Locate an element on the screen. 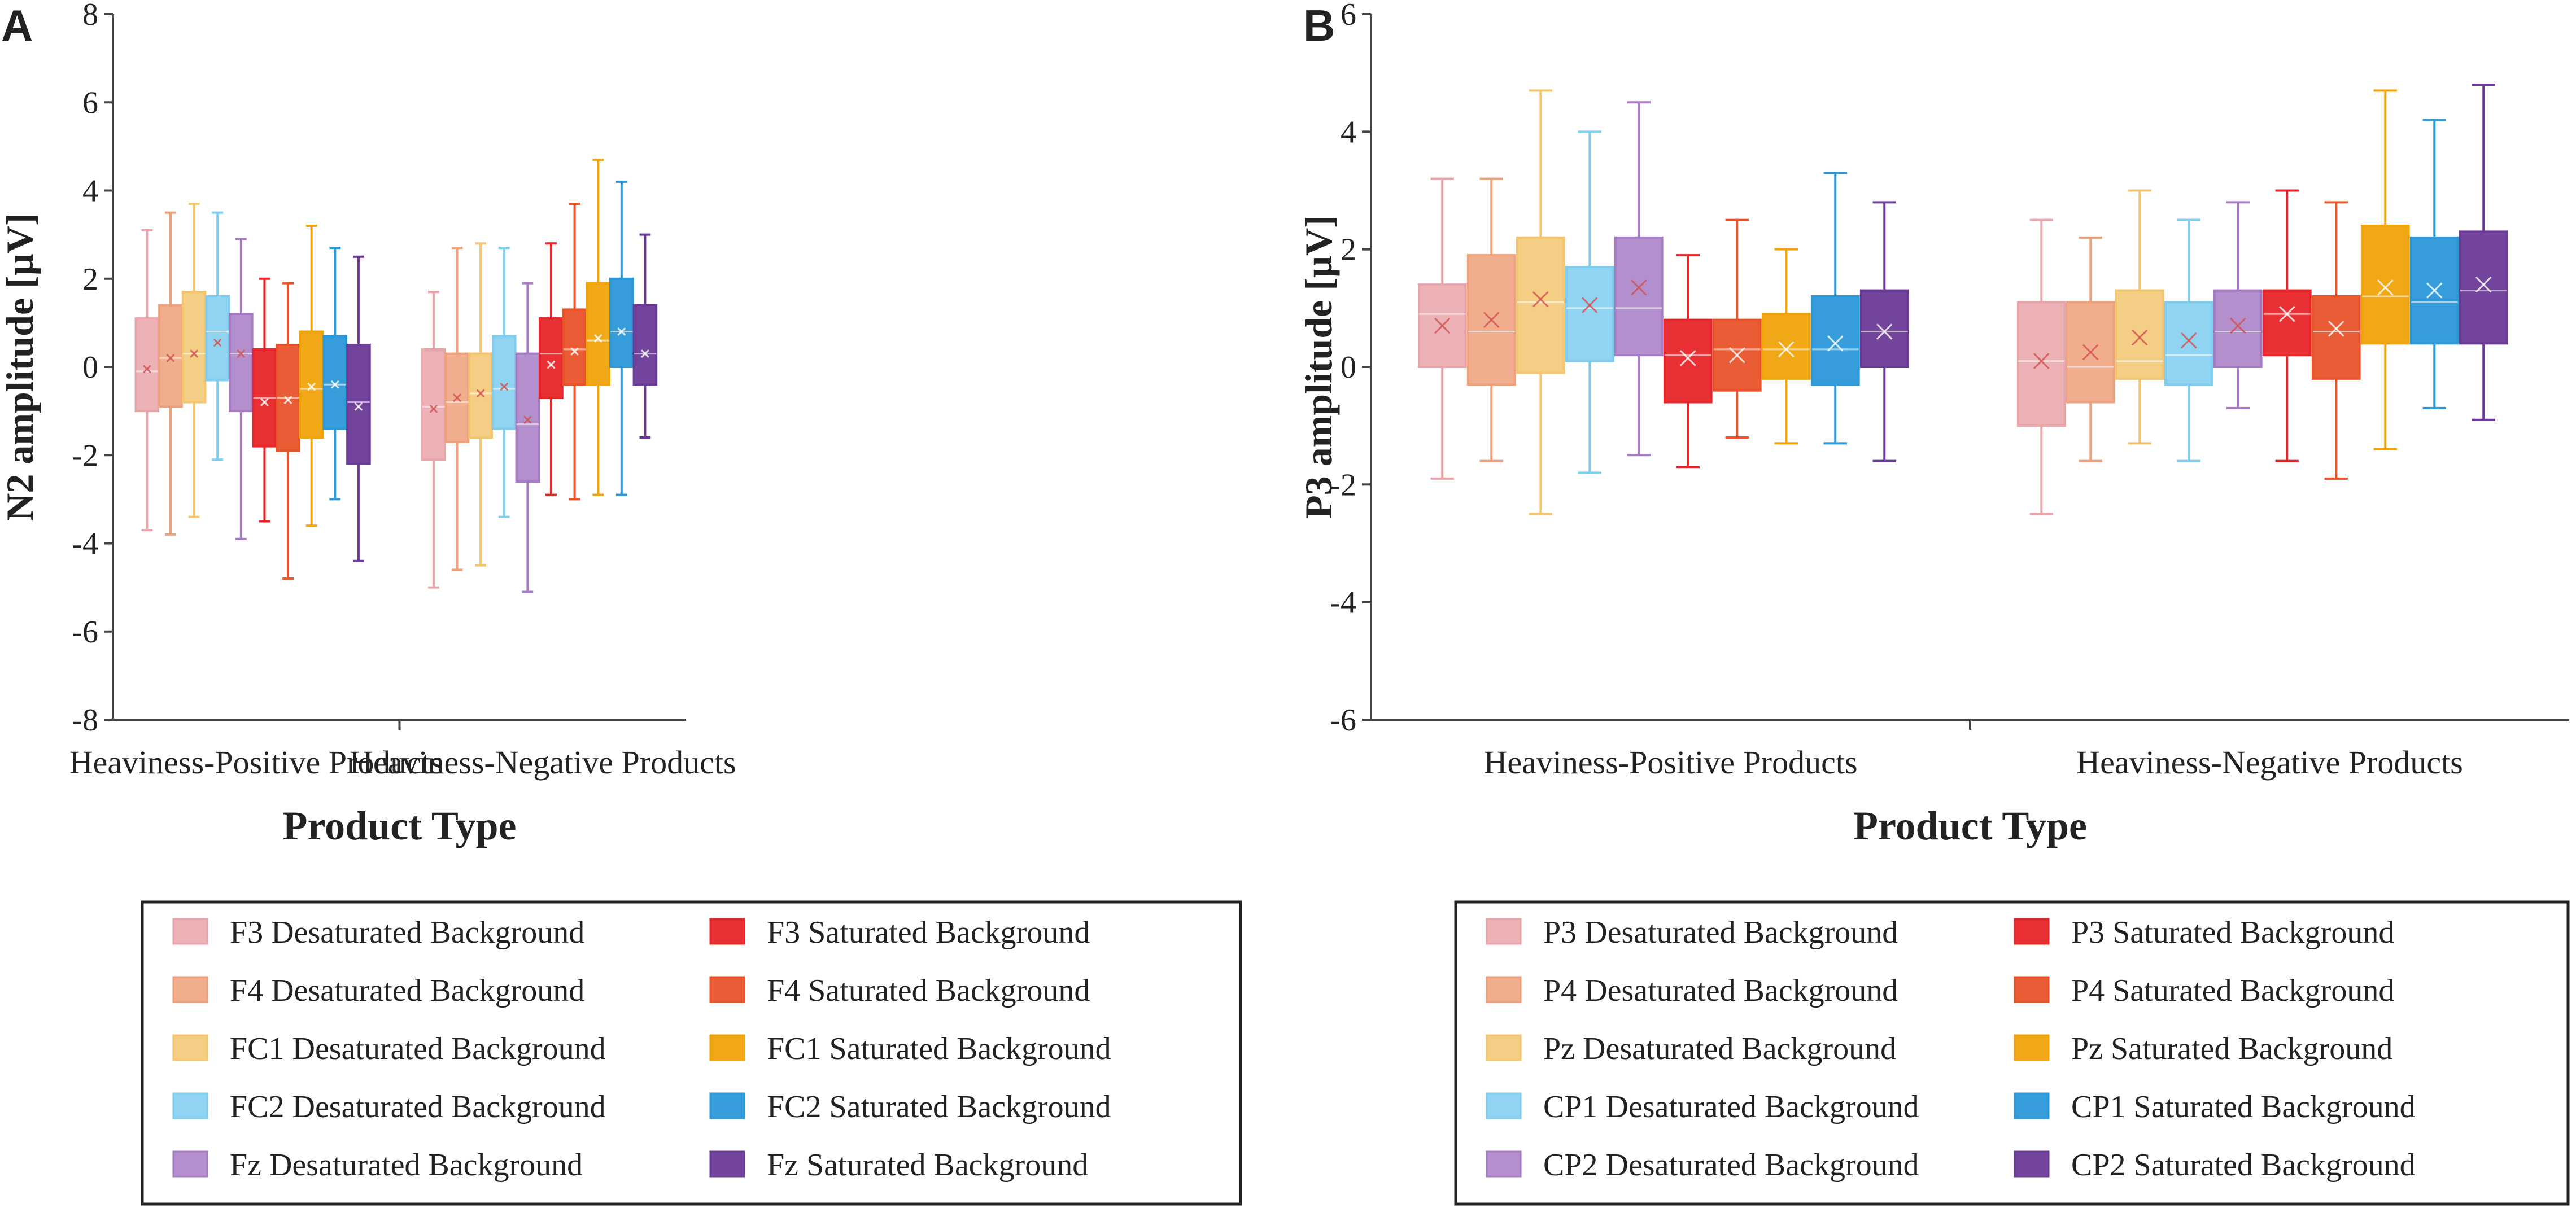  panelb-box-p4-desaturated-background is located at coordinates (1491, 319).